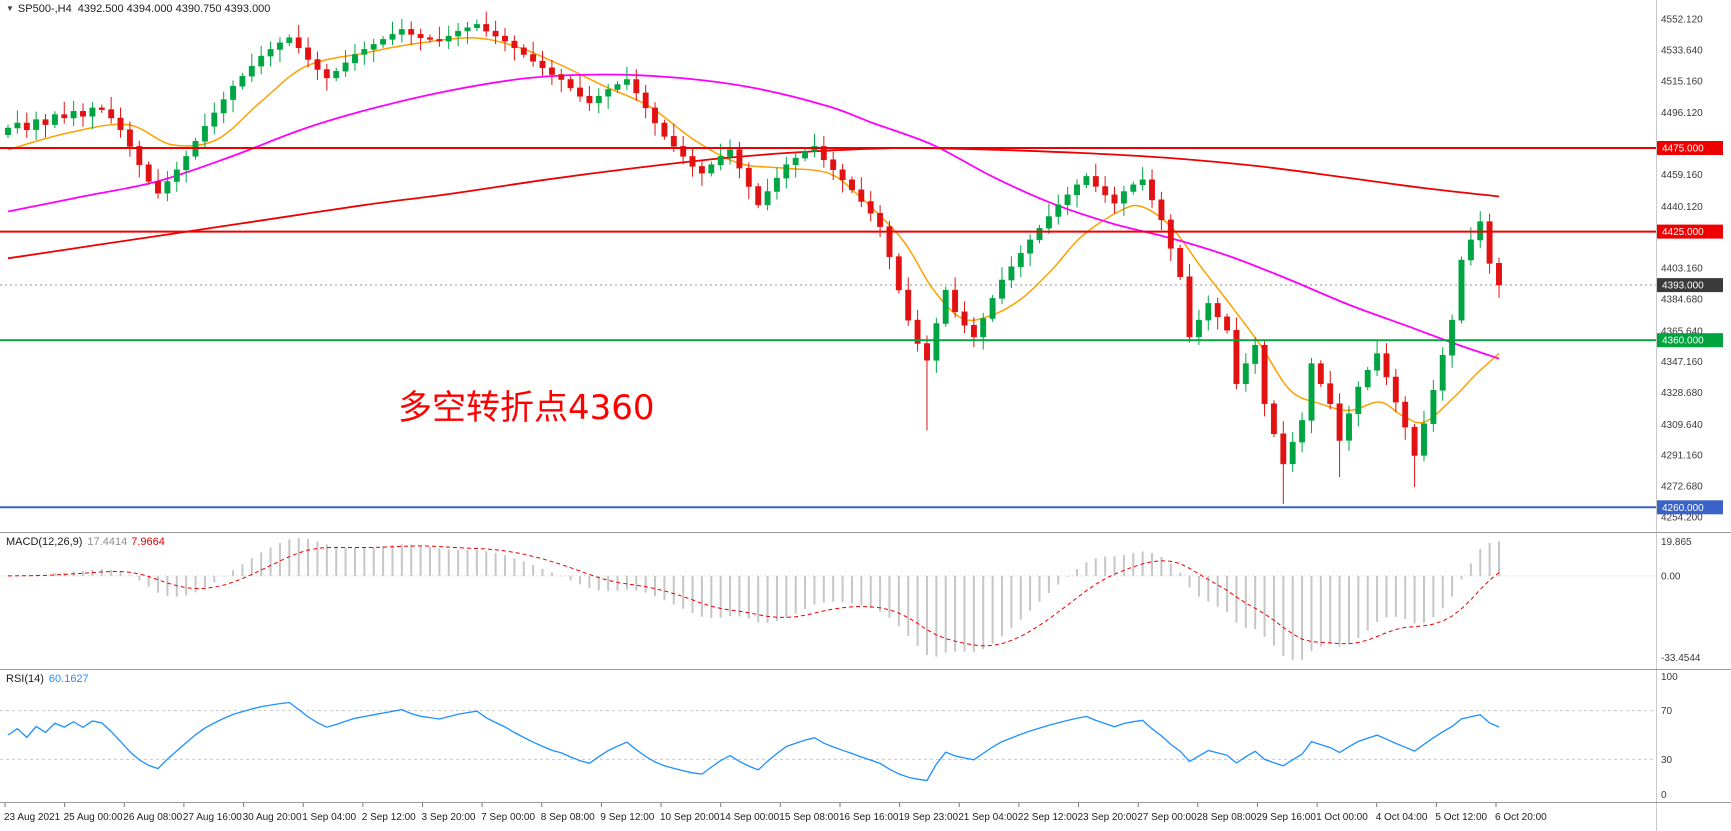  What do you see at coordinates (1690, 231) in the screenshot?
I see `price-badge: 4425.000` at bounding box center [1690, 231].